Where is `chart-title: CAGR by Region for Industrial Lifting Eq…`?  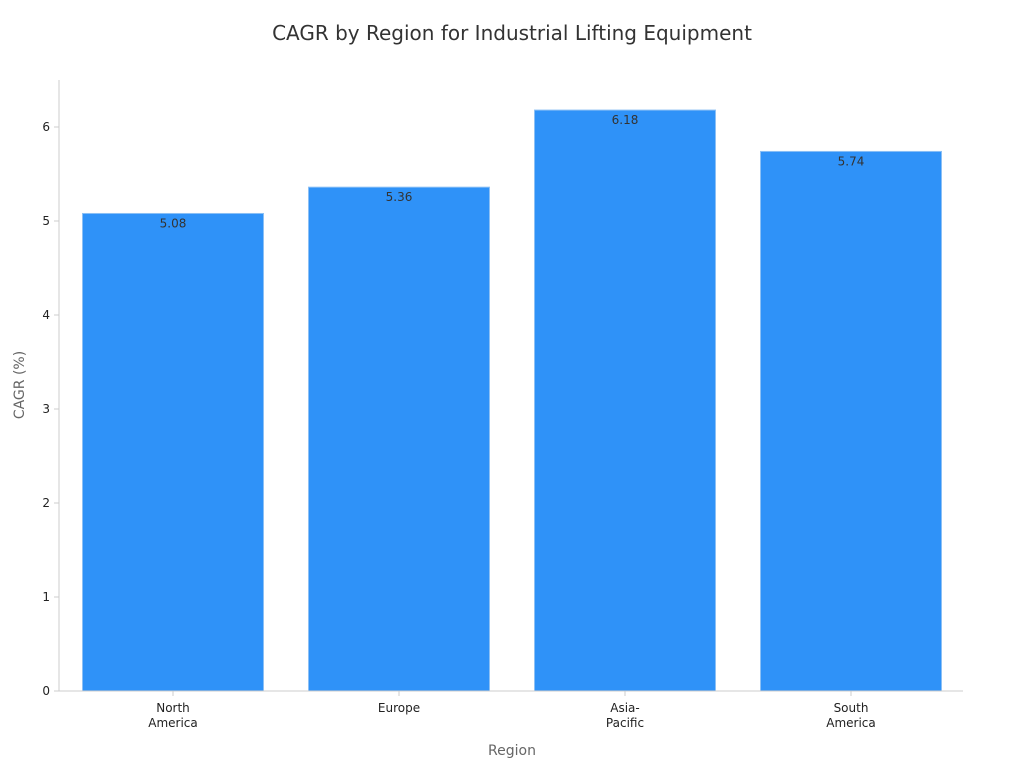 chart-title: CAGR by Region for Industrial Lifting Eq… is located at coordinates (512, 33).